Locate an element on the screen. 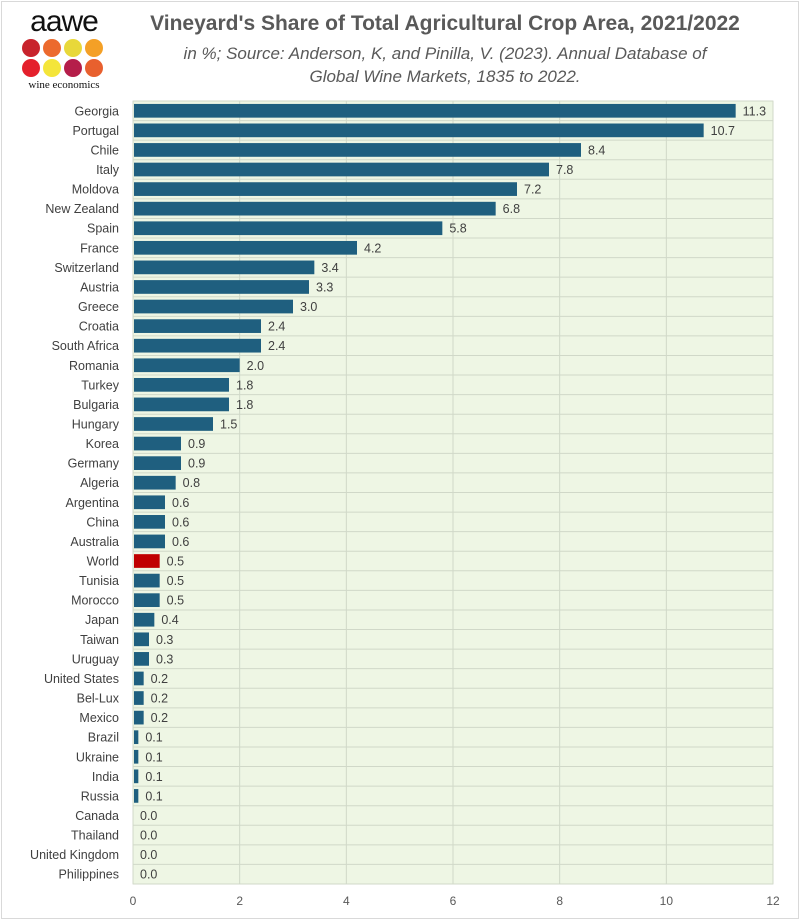 This screenshot has width=800, height=920. x-tick-label: 0 is located at coordinates (133, 901).